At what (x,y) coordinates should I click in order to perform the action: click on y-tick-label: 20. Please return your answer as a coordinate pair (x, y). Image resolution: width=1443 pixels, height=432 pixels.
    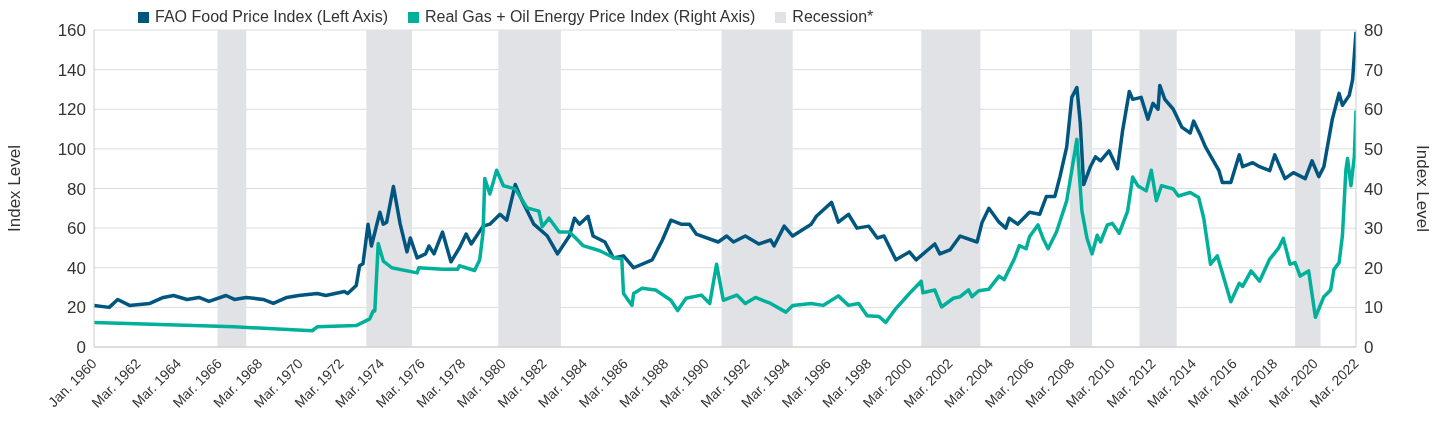
    Looking at the image, I should click on (76, 308).